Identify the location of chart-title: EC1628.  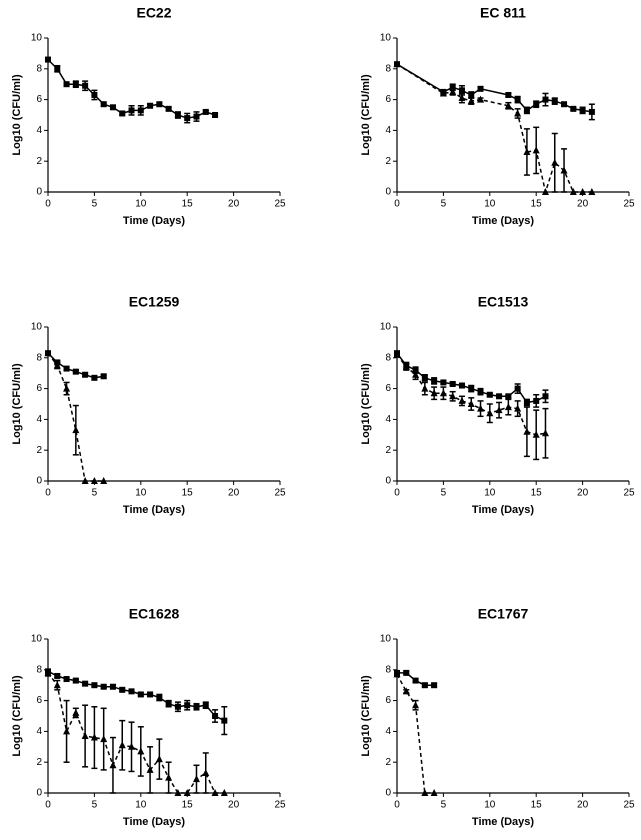
(154, 614).